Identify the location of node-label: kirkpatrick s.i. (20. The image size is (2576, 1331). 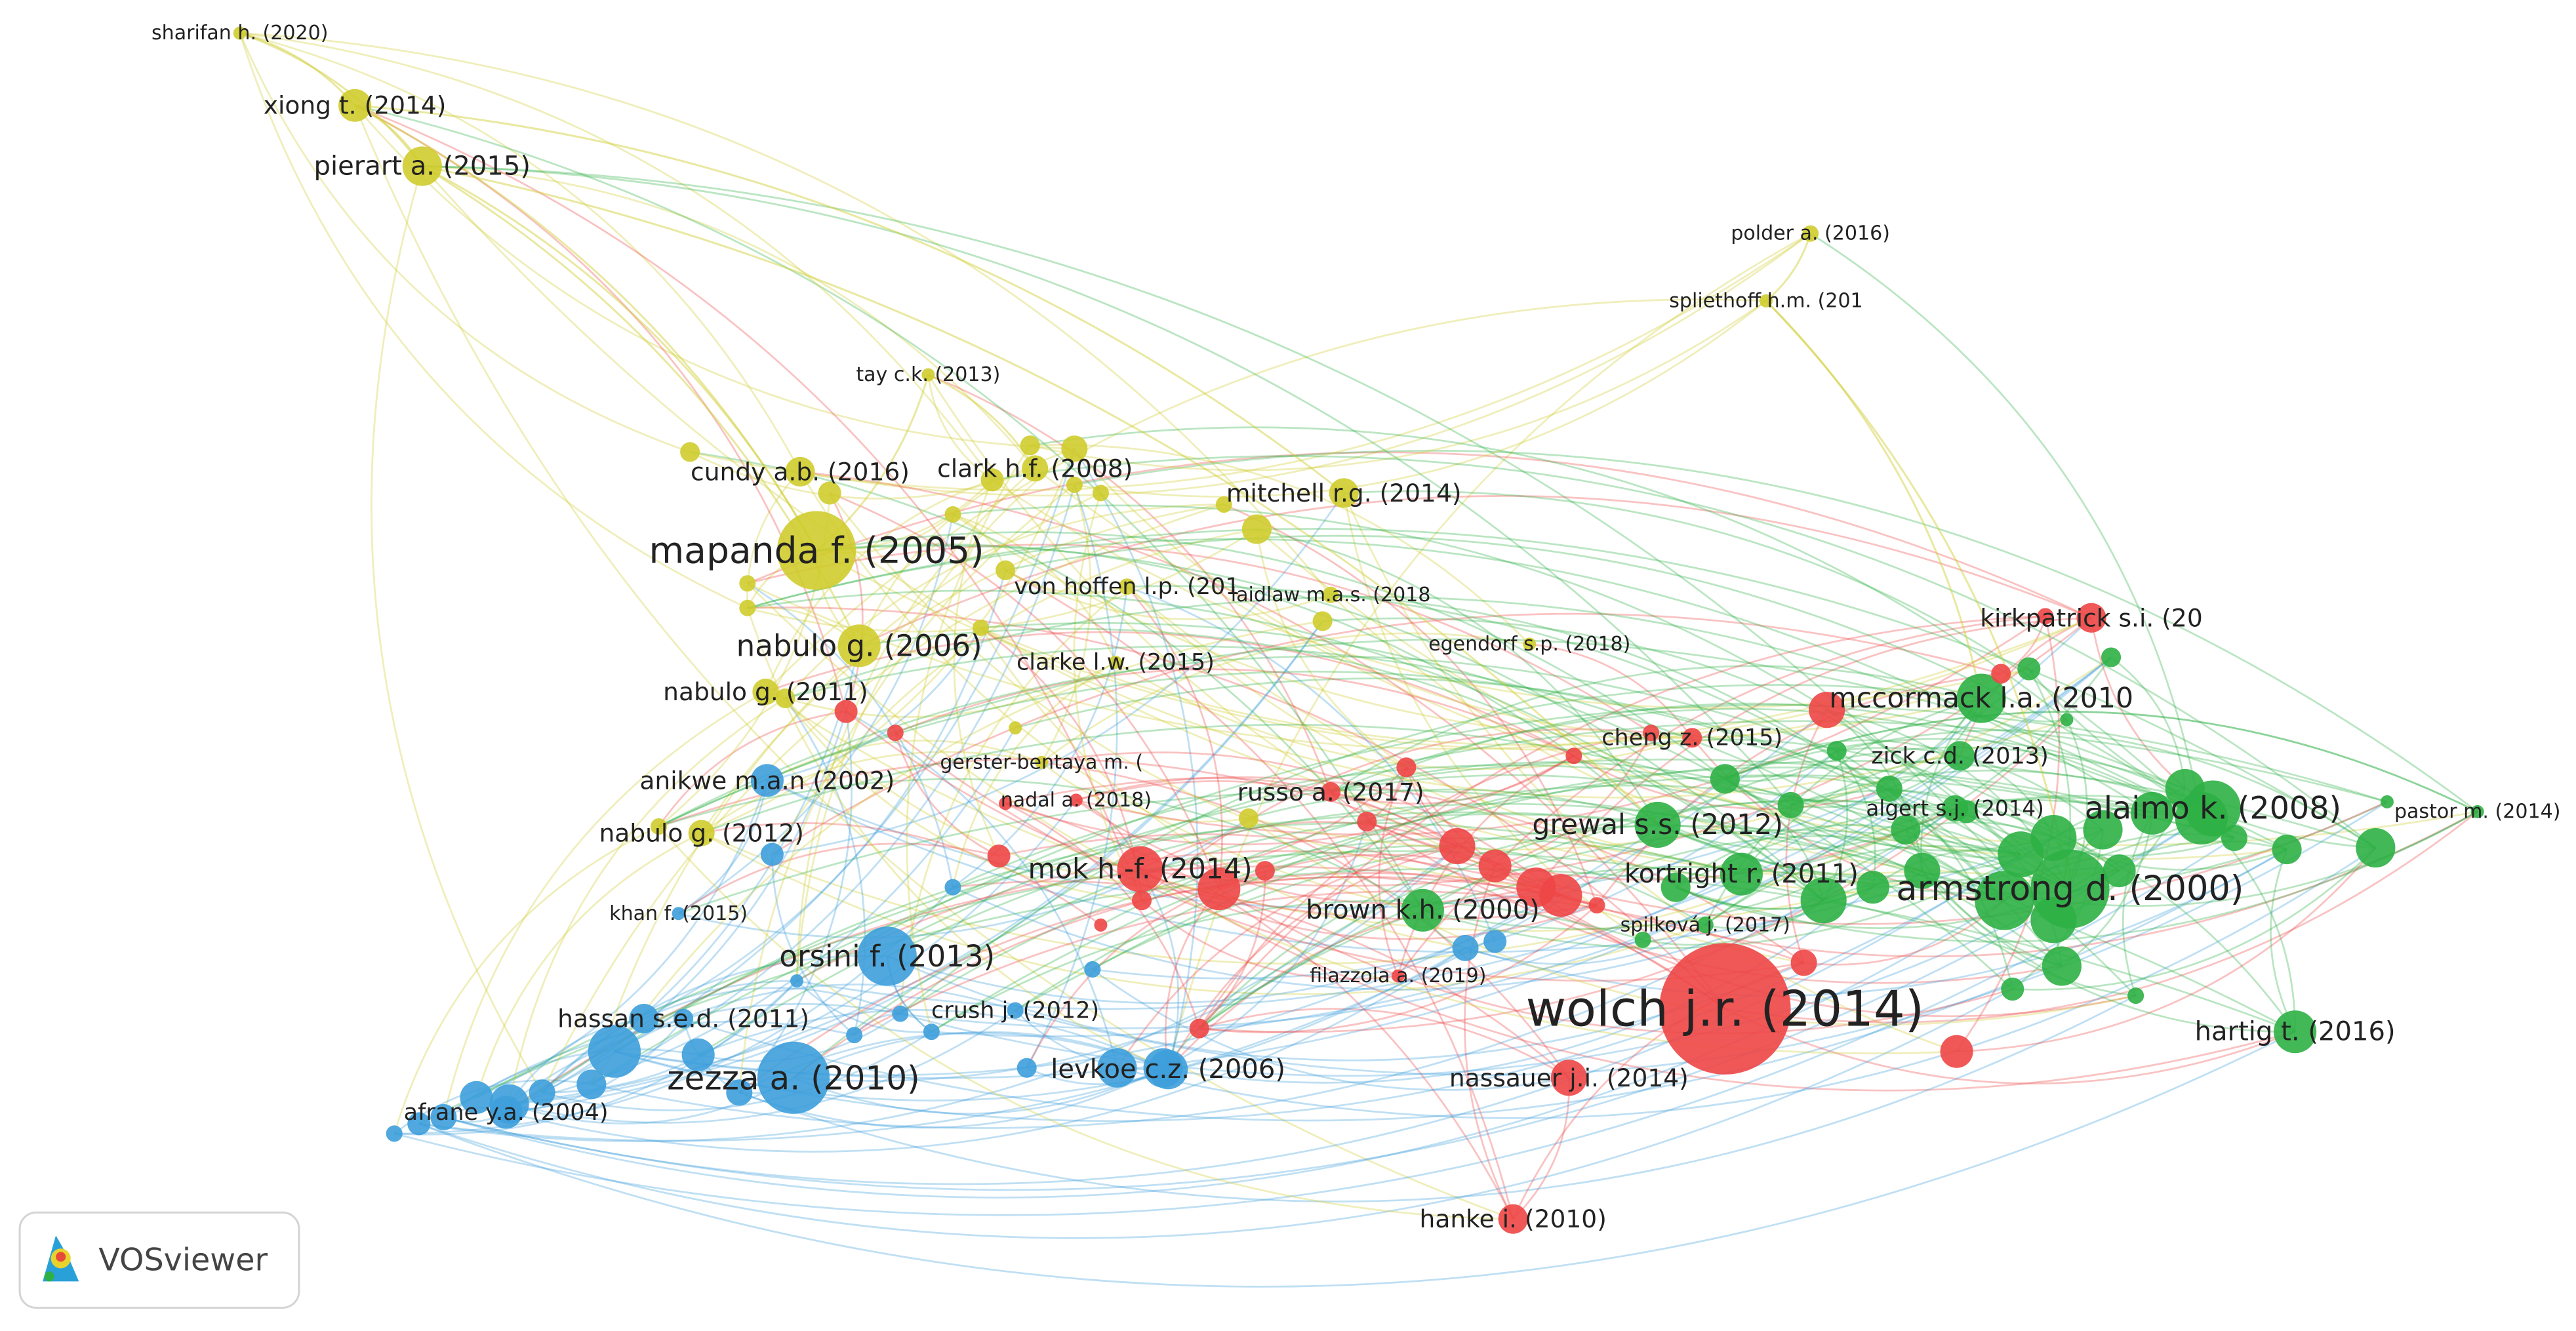
(2091, 618).